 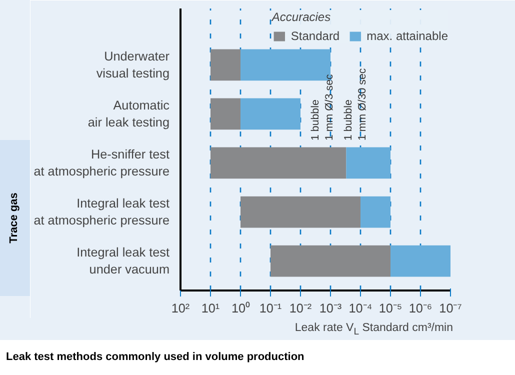 I want to click on y-tick-label: He-sniffer test at atmospheric pressure, so click(x=102, y=163).